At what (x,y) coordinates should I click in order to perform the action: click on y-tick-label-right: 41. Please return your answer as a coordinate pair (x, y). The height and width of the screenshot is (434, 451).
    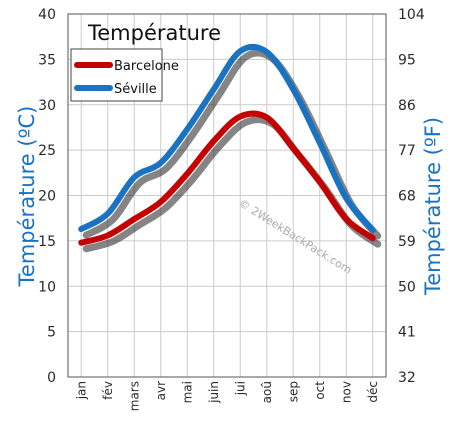
    Looking at the image, I should click on (407, 333).